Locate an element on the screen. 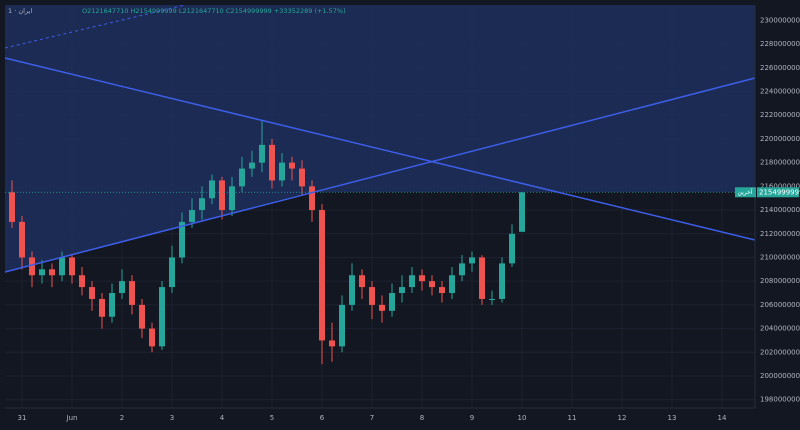 Image resolution: width=800 pixels, height=430 pixels. y-tick-label: 2180000000 is located at coordinates (780, 163).